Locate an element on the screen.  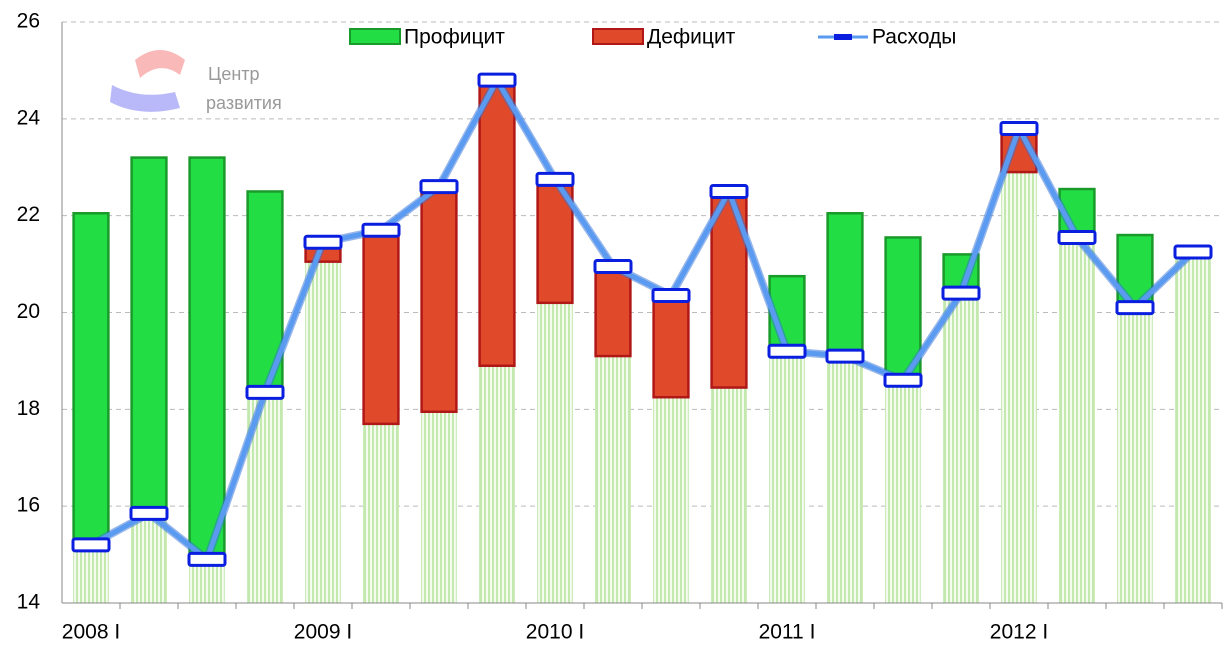
y-tick-label: 20 is located at coordinates (28, 311).